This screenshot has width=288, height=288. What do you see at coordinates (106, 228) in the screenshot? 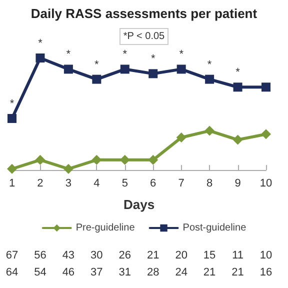
I see `legend-label: Pre-guideline` at bounding box center [106, 228].